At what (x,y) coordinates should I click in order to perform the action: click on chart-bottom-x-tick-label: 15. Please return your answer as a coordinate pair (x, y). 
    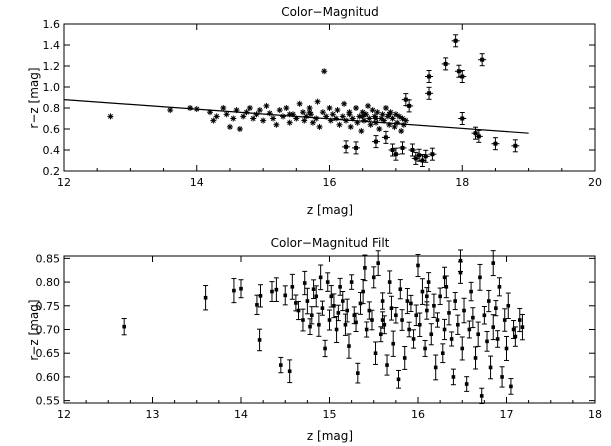
    Looking at the image, I should click on (330, 414).